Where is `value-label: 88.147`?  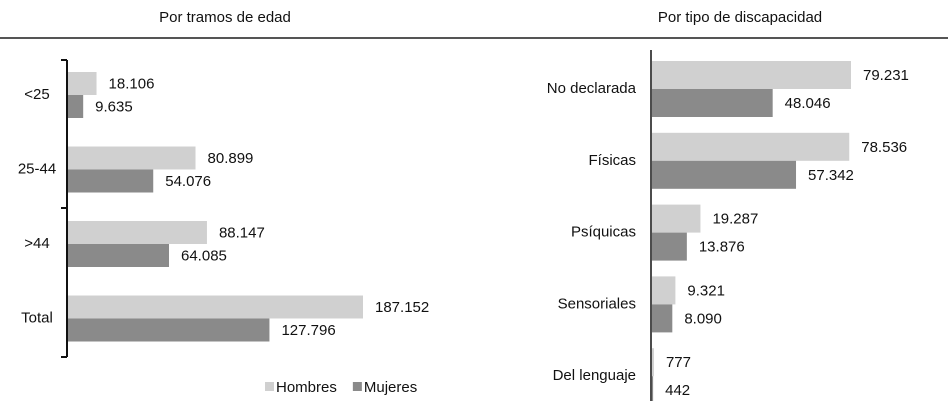 value-label: 88.147 is located at coordinates (242, 232).